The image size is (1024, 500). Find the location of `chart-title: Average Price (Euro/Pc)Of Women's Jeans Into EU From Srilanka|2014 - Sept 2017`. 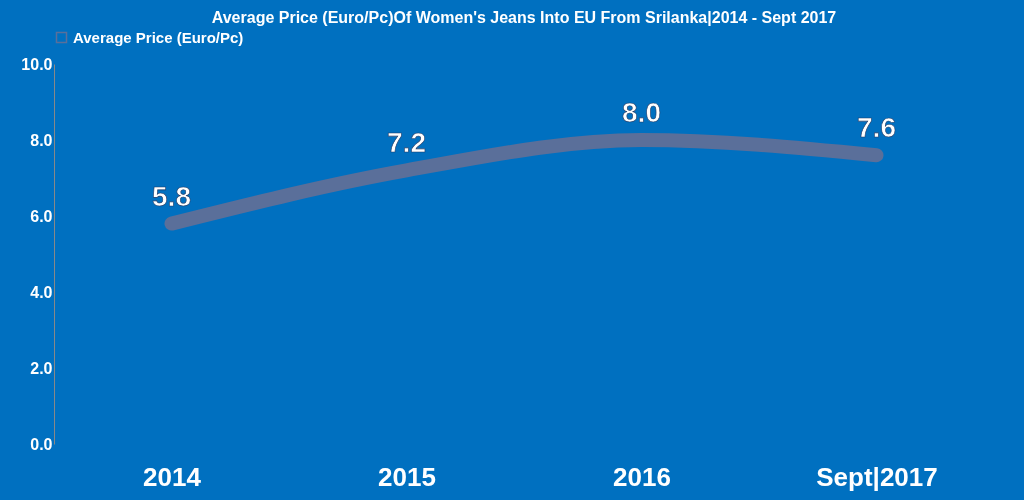

chart-title: Average Price (Euro/Pc)Of Women's Jeans Into EU From Srilanka|2014 - Sept 2017 is located at coordinates (524, 17).